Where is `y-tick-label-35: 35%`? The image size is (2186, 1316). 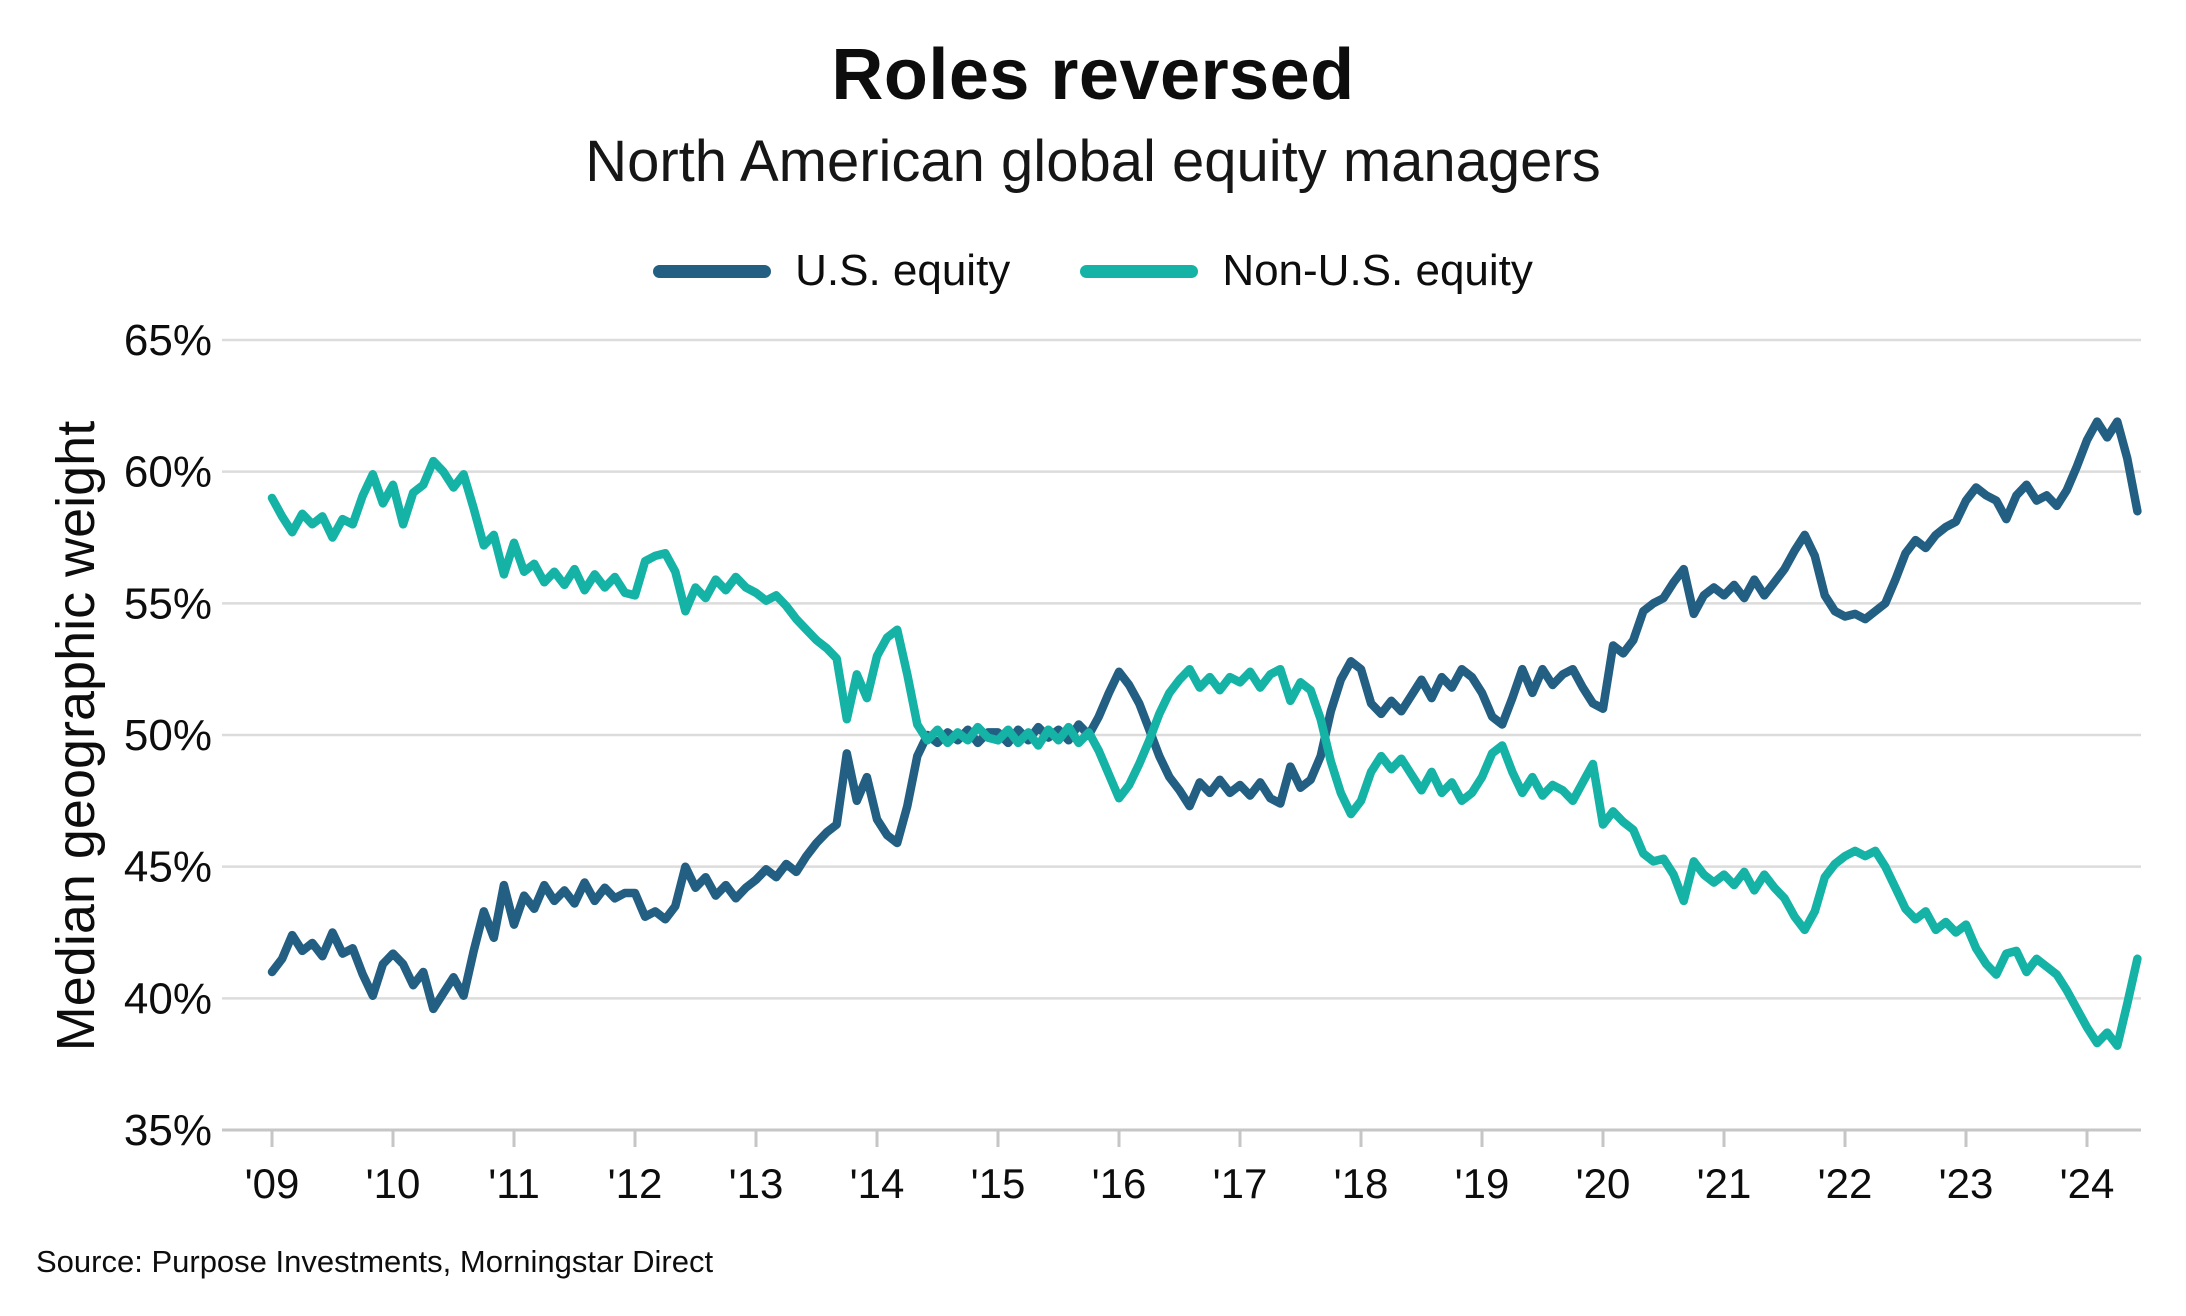 y-tick-label-35: 35% is located at coordinates (168, 1130).